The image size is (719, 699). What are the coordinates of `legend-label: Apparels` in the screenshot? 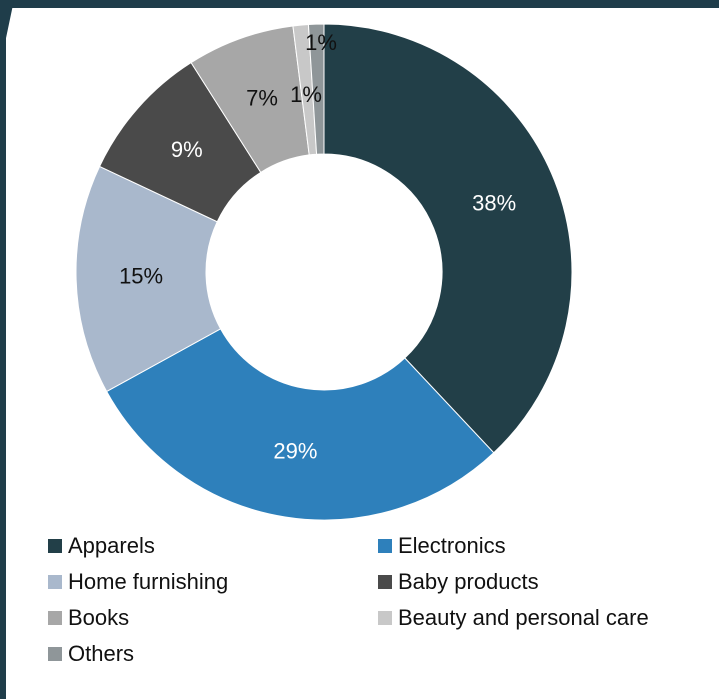 It's located at (111, 545).